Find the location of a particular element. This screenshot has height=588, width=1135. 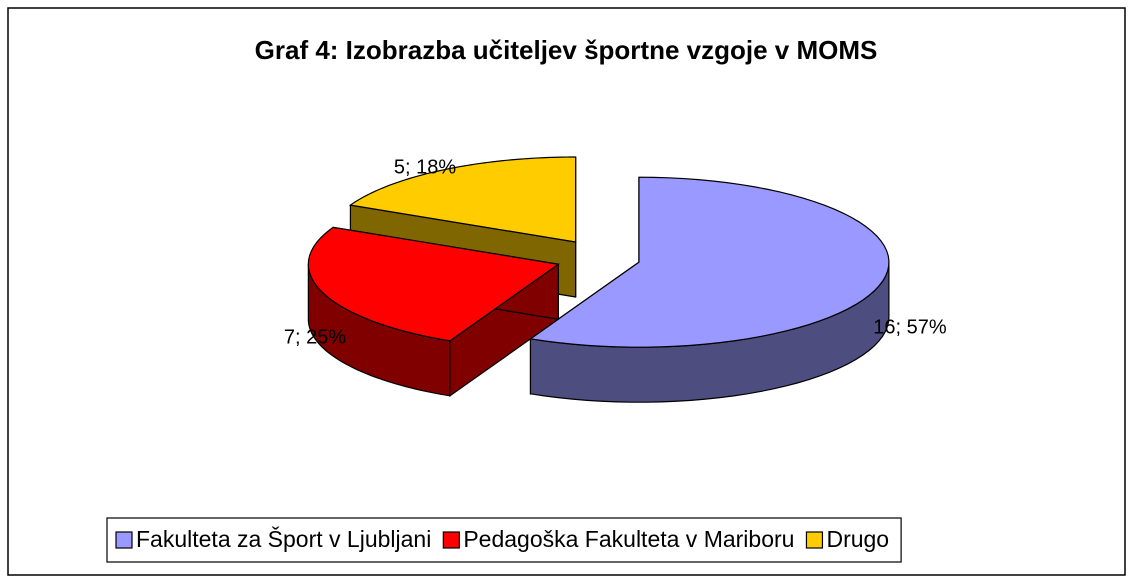

data-label: 16; 57% is located at coordinates (910, 327).